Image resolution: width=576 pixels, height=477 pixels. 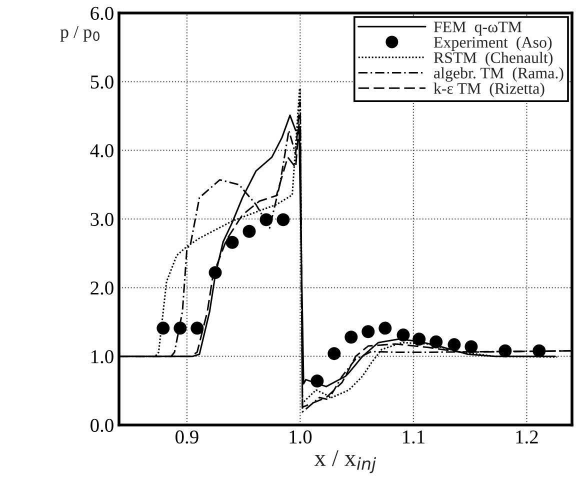 What do you see at coordinates (499, 74) in the screenshot?
I see `legend-label: algebr. TM (Rama.)` at bounding box center [499, 74].